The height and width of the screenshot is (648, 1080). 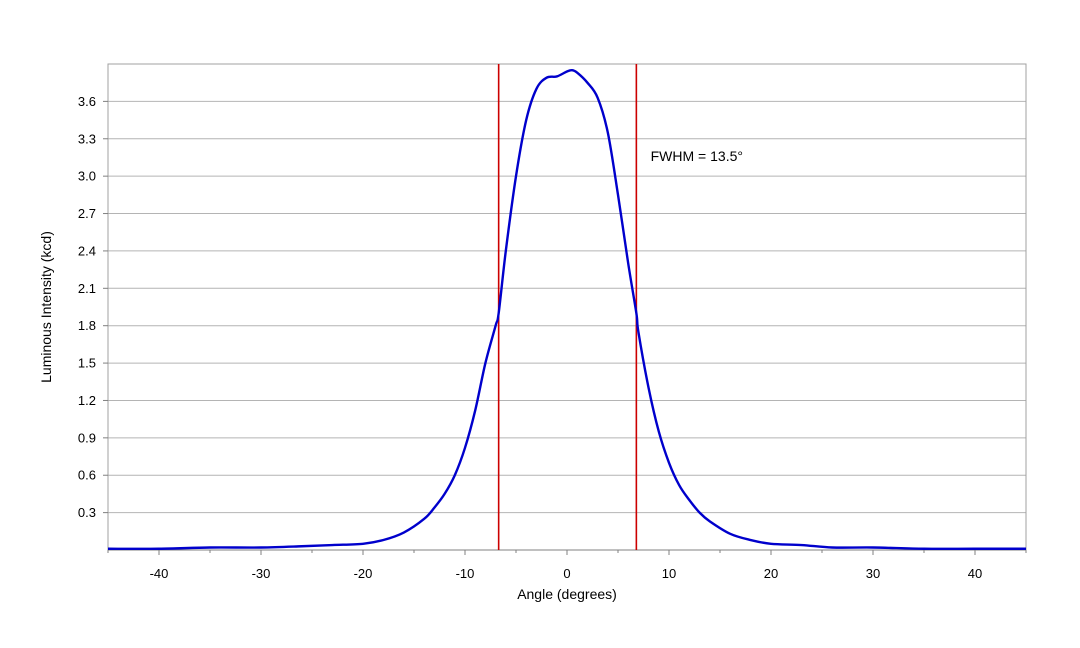 What do you see at coordinates (87, 400) in the screenshot?
I see `y-tick-label: 1.2` at bounding box center [87, 400].